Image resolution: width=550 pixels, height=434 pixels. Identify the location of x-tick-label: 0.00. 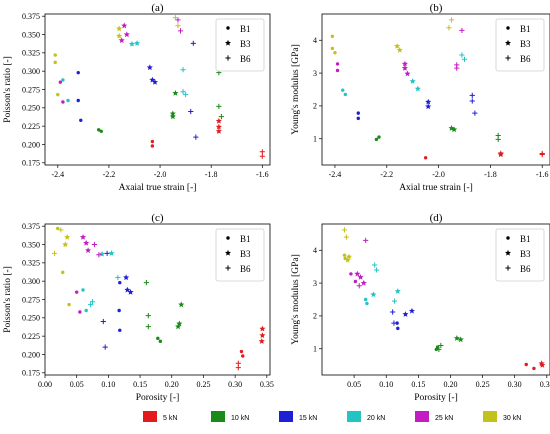
(45, 384).